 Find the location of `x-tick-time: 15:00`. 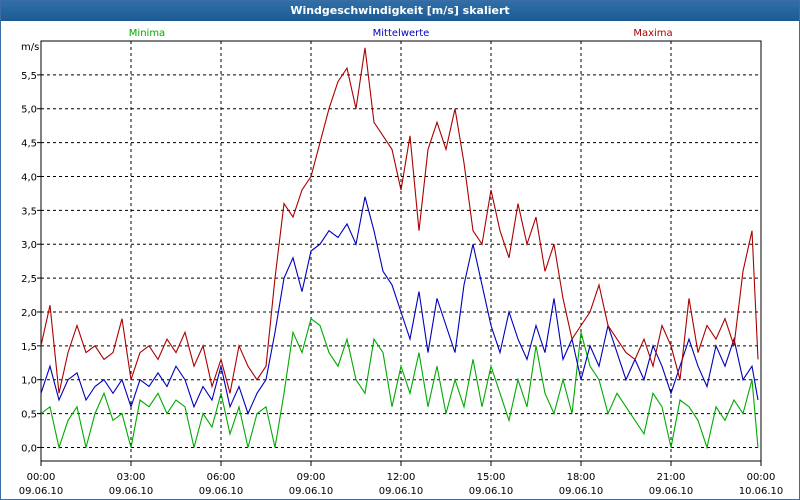

x-tick-time: 15:00 is located at coordinates (491, 477).